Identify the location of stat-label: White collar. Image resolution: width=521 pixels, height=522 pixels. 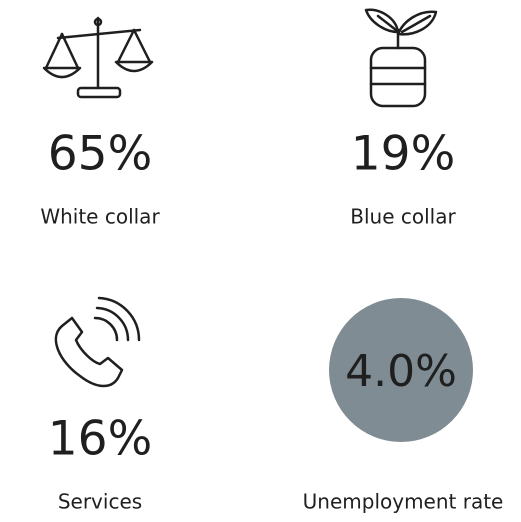
(100, 217).